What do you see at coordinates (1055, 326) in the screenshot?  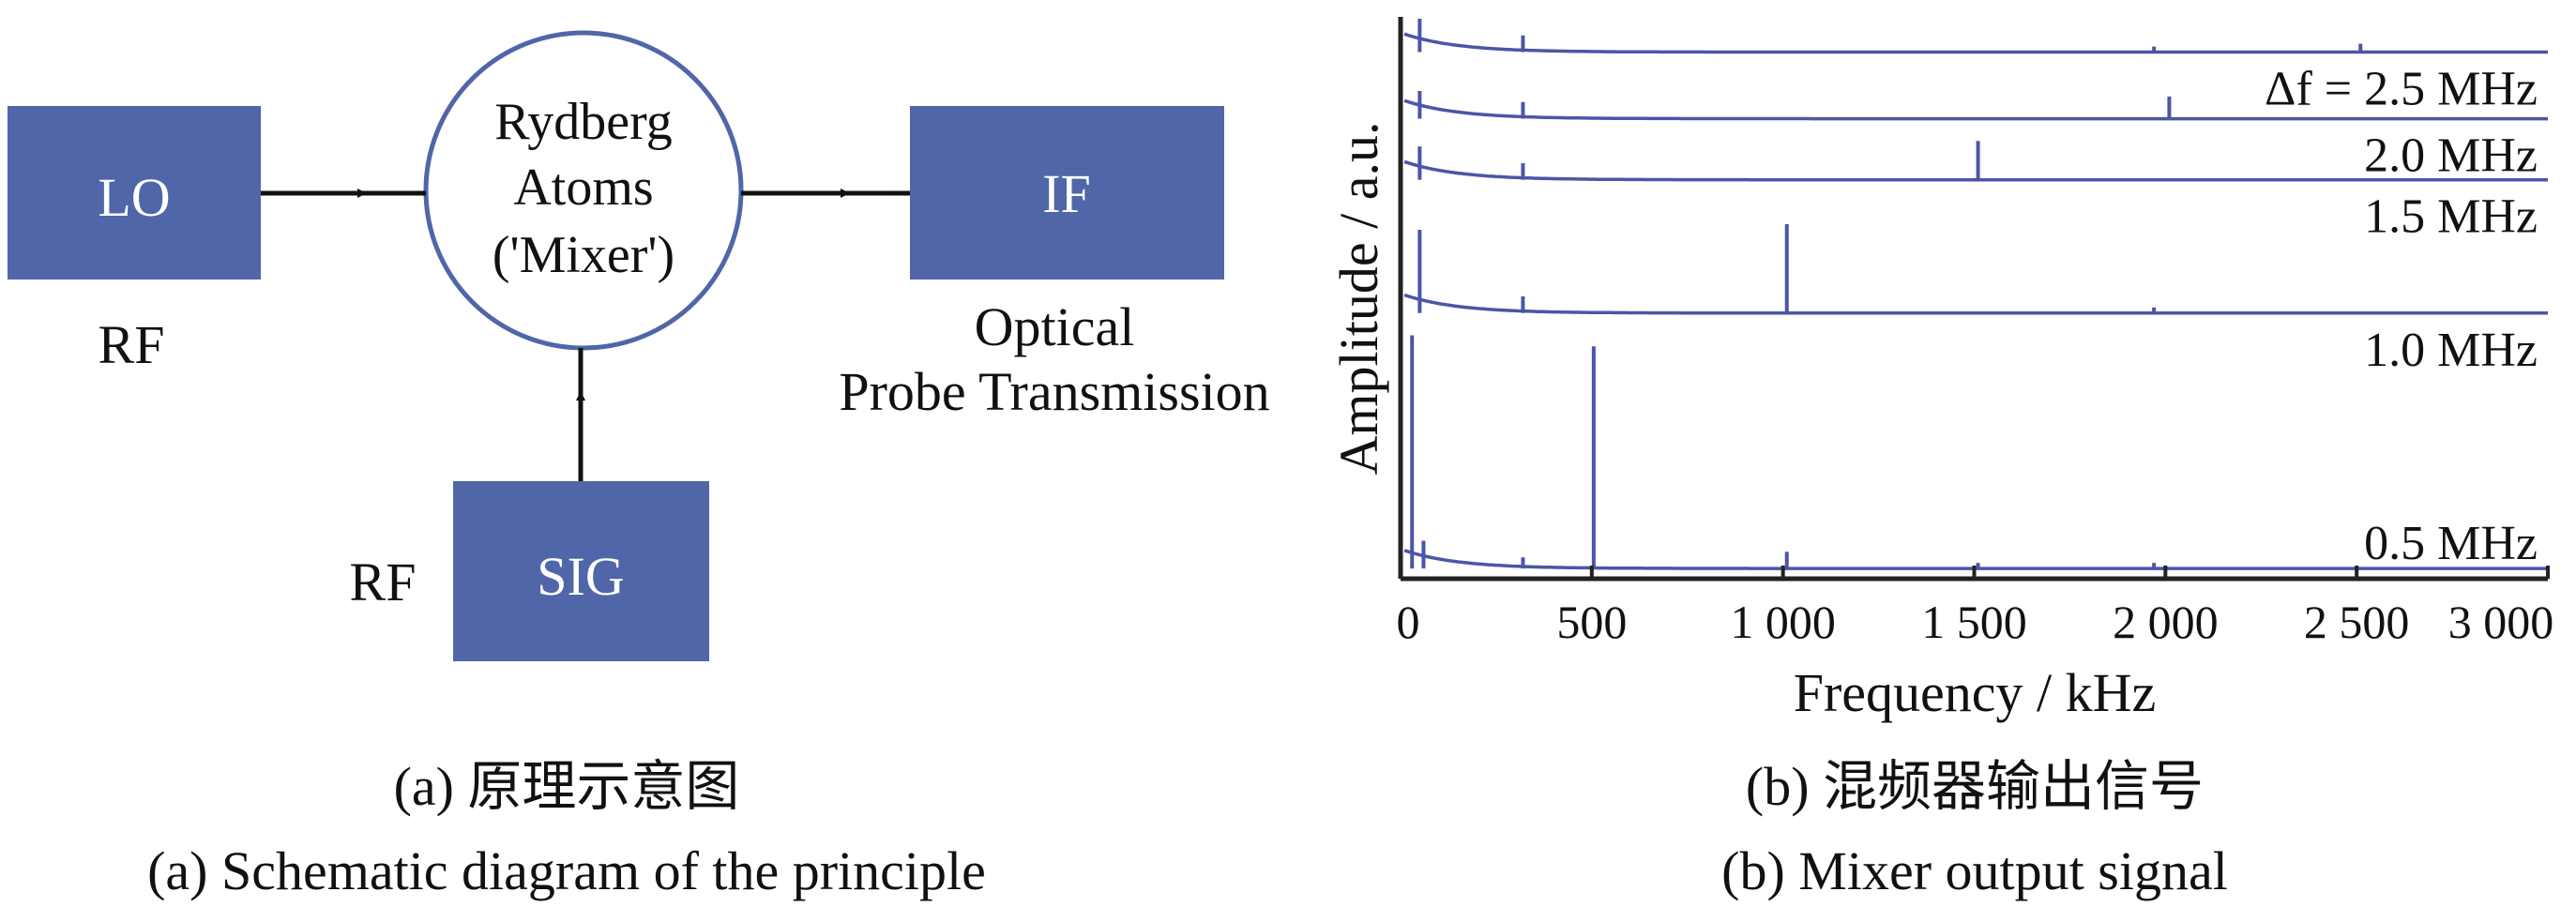 I see `optical-label: Optical` at bounding box center [1055, 326].